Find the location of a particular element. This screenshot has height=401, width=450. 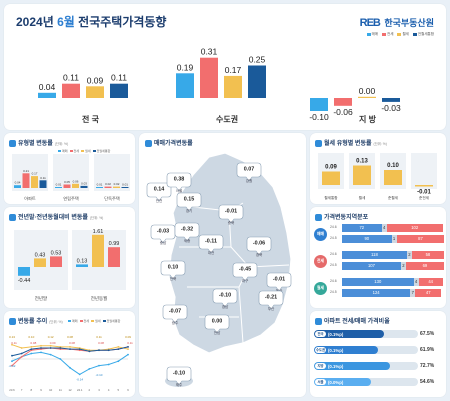

type-group-label: 단독주택 is located at coordinates (112, 198).